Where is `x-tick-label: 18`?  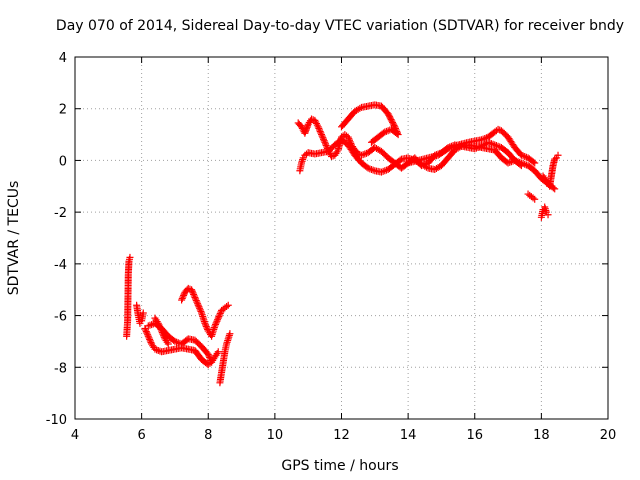
x-tick-label: 18 is located at coordinates (541, 435).